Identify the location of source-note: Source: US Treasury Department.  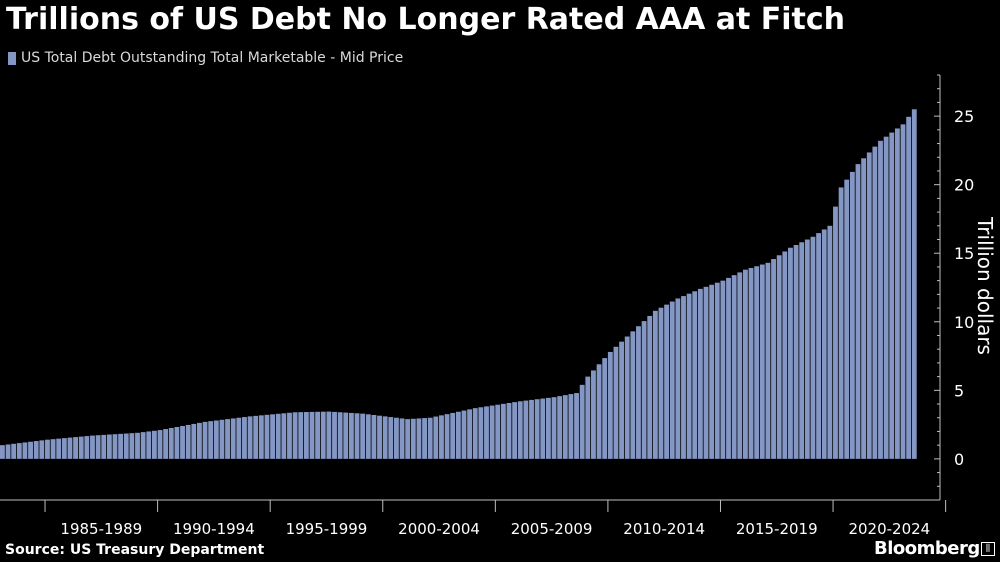
(135, 550).